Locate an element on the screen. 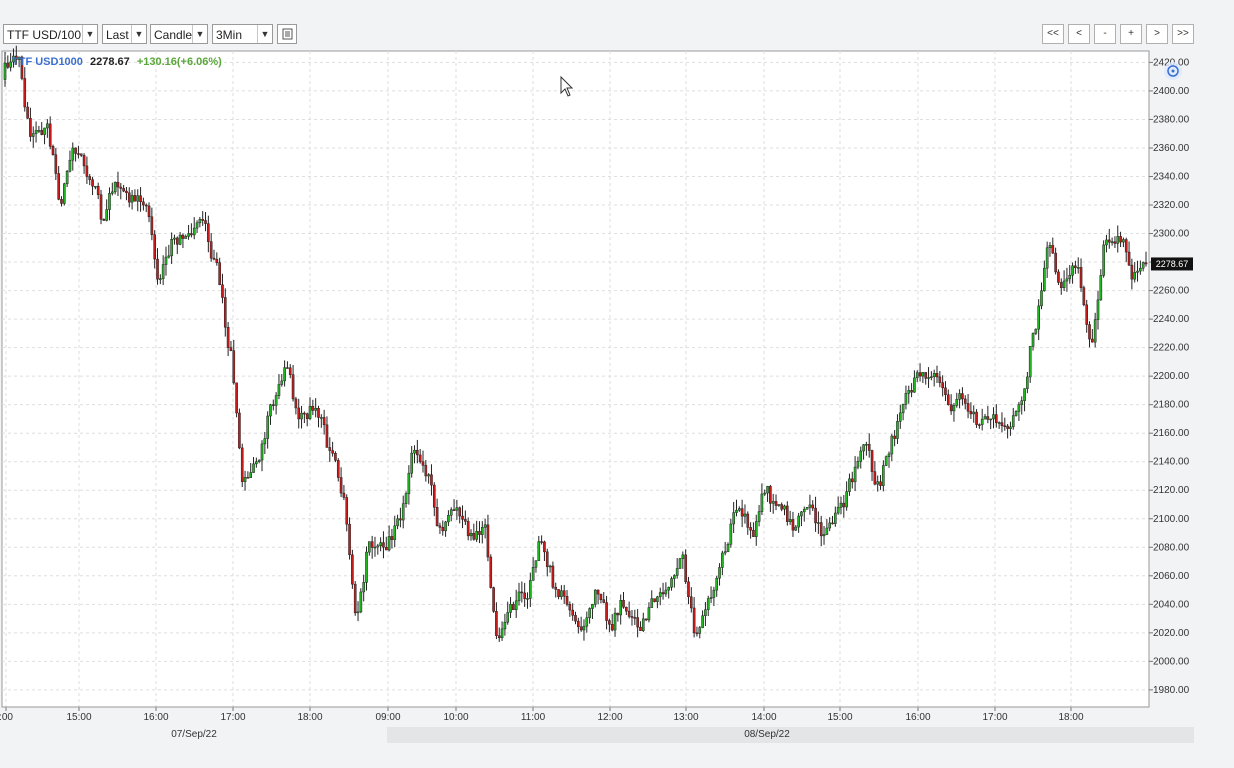 This screenshot has width=1234, height=768. symbol-select-value: TTF USD/100 is located at coordinates (44, 35).